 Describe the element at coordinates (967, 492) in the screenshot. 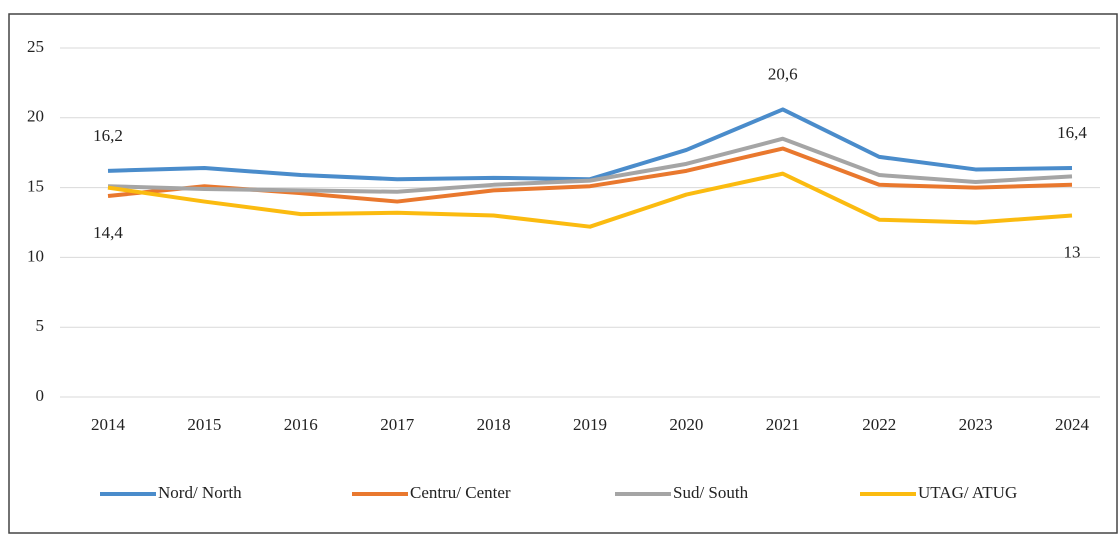

I see `legend-label: UTAG/ ATUG` at that location.